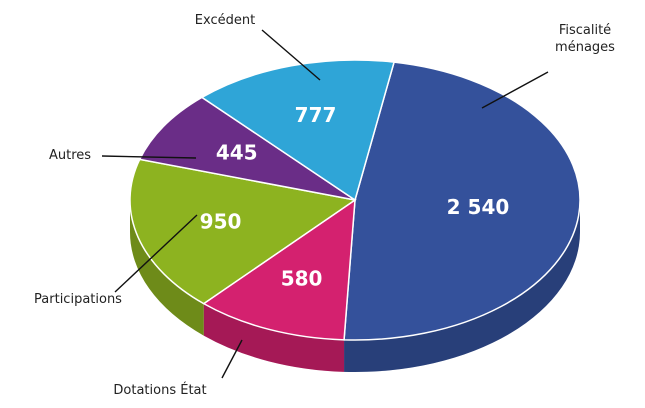 The width and height of the screenshot is (645, 408). Describe the element at coordinates (70, 155) in the screenshot. I see `category-label: Autres` at that location.